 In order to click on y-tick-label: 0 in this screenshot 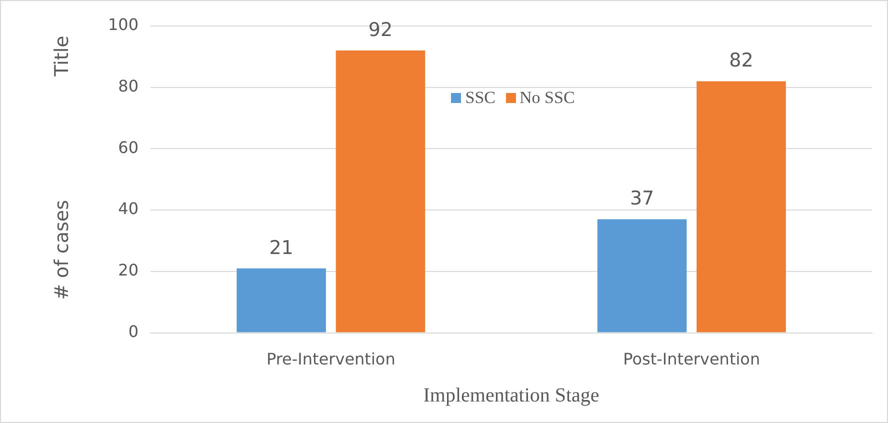, I will do `click(133, 331)`.